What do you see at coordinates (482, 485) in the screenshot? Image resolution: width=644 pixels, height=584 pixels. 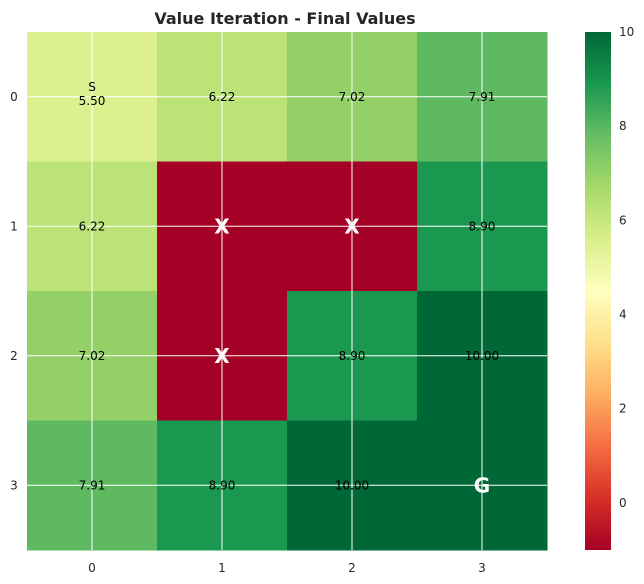 I see `goal-marker: G` at bounding box center [482, 485].